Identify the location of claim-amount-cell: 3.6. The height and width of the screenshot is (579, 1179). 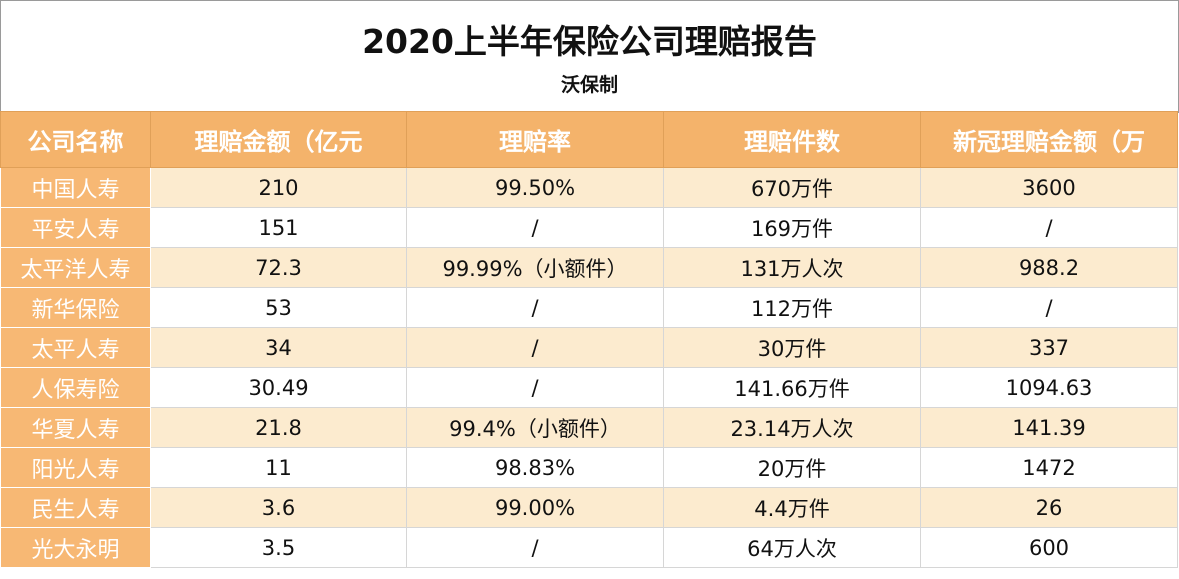
(278, 507).